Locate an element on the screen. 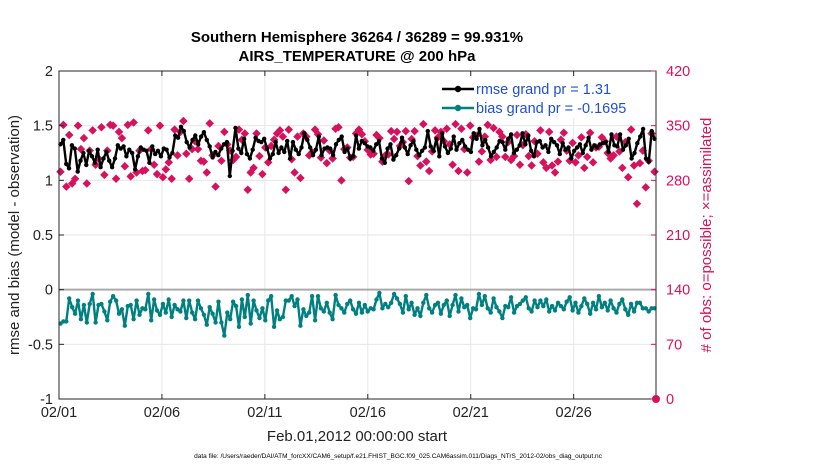  legend-bias-marker is located at coordinates (458, 108).